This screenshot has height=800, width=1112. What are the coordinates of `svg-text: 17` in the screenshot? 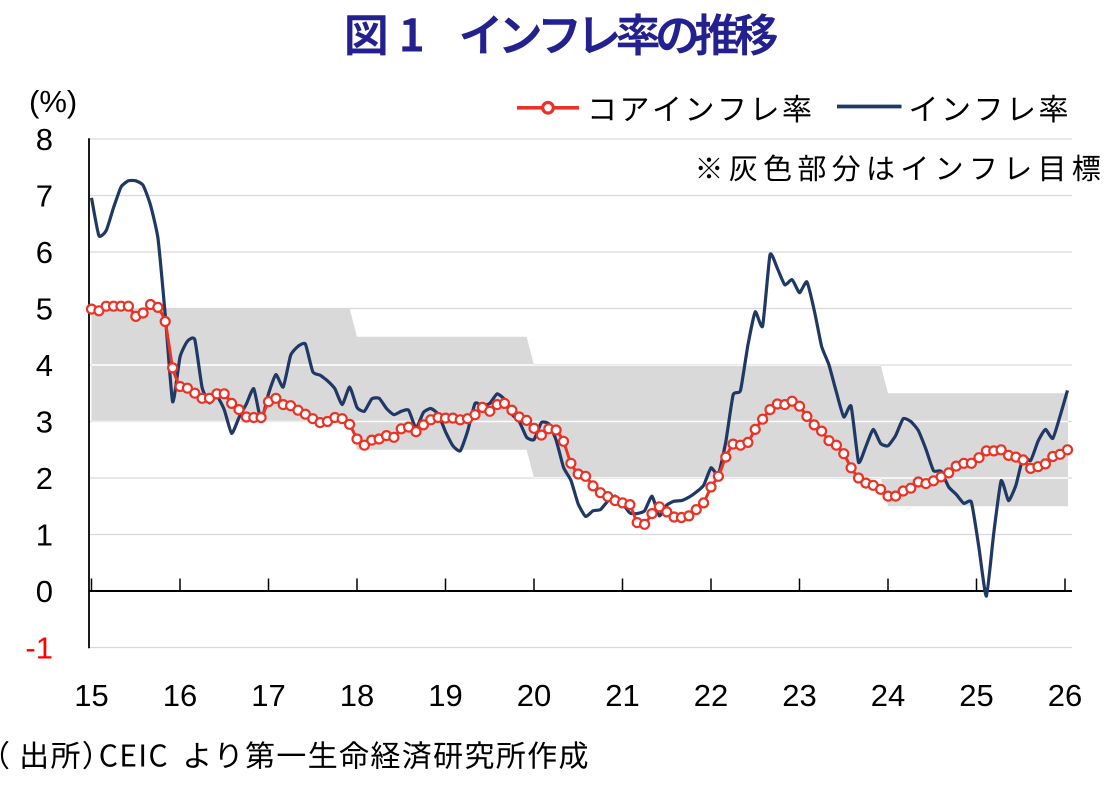 It's located at (268, 695).